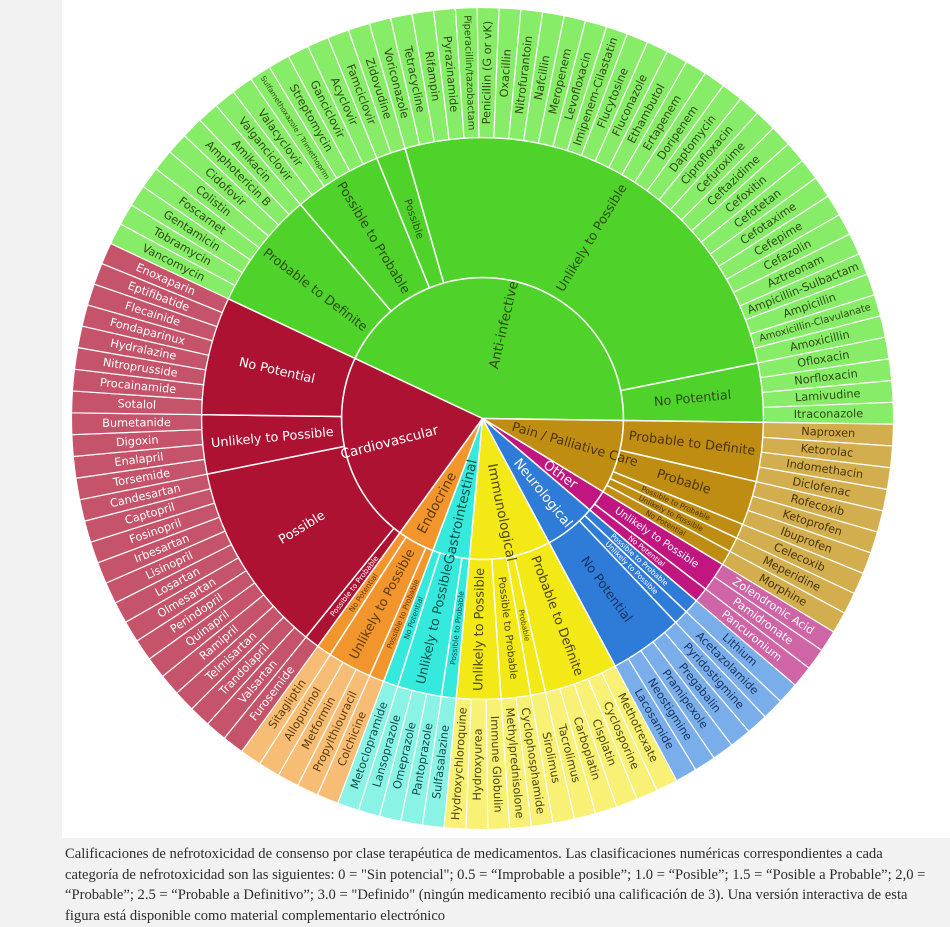  I want to click on drug-wedge, so click(165, 278).